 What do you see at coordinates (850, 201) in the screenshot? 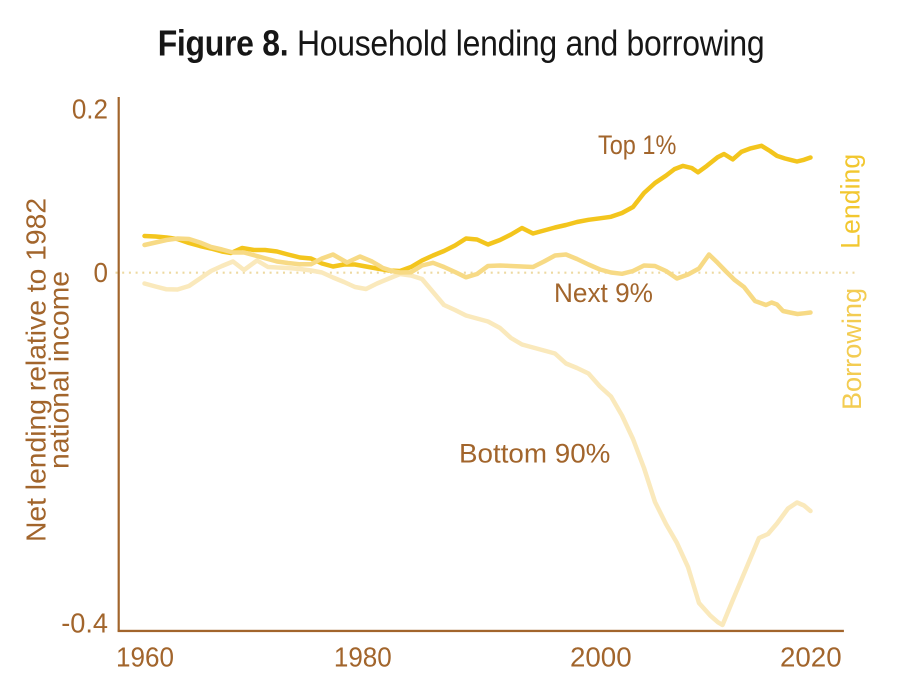
I see `svg-text: Lending` at bounding box center [850, 201].